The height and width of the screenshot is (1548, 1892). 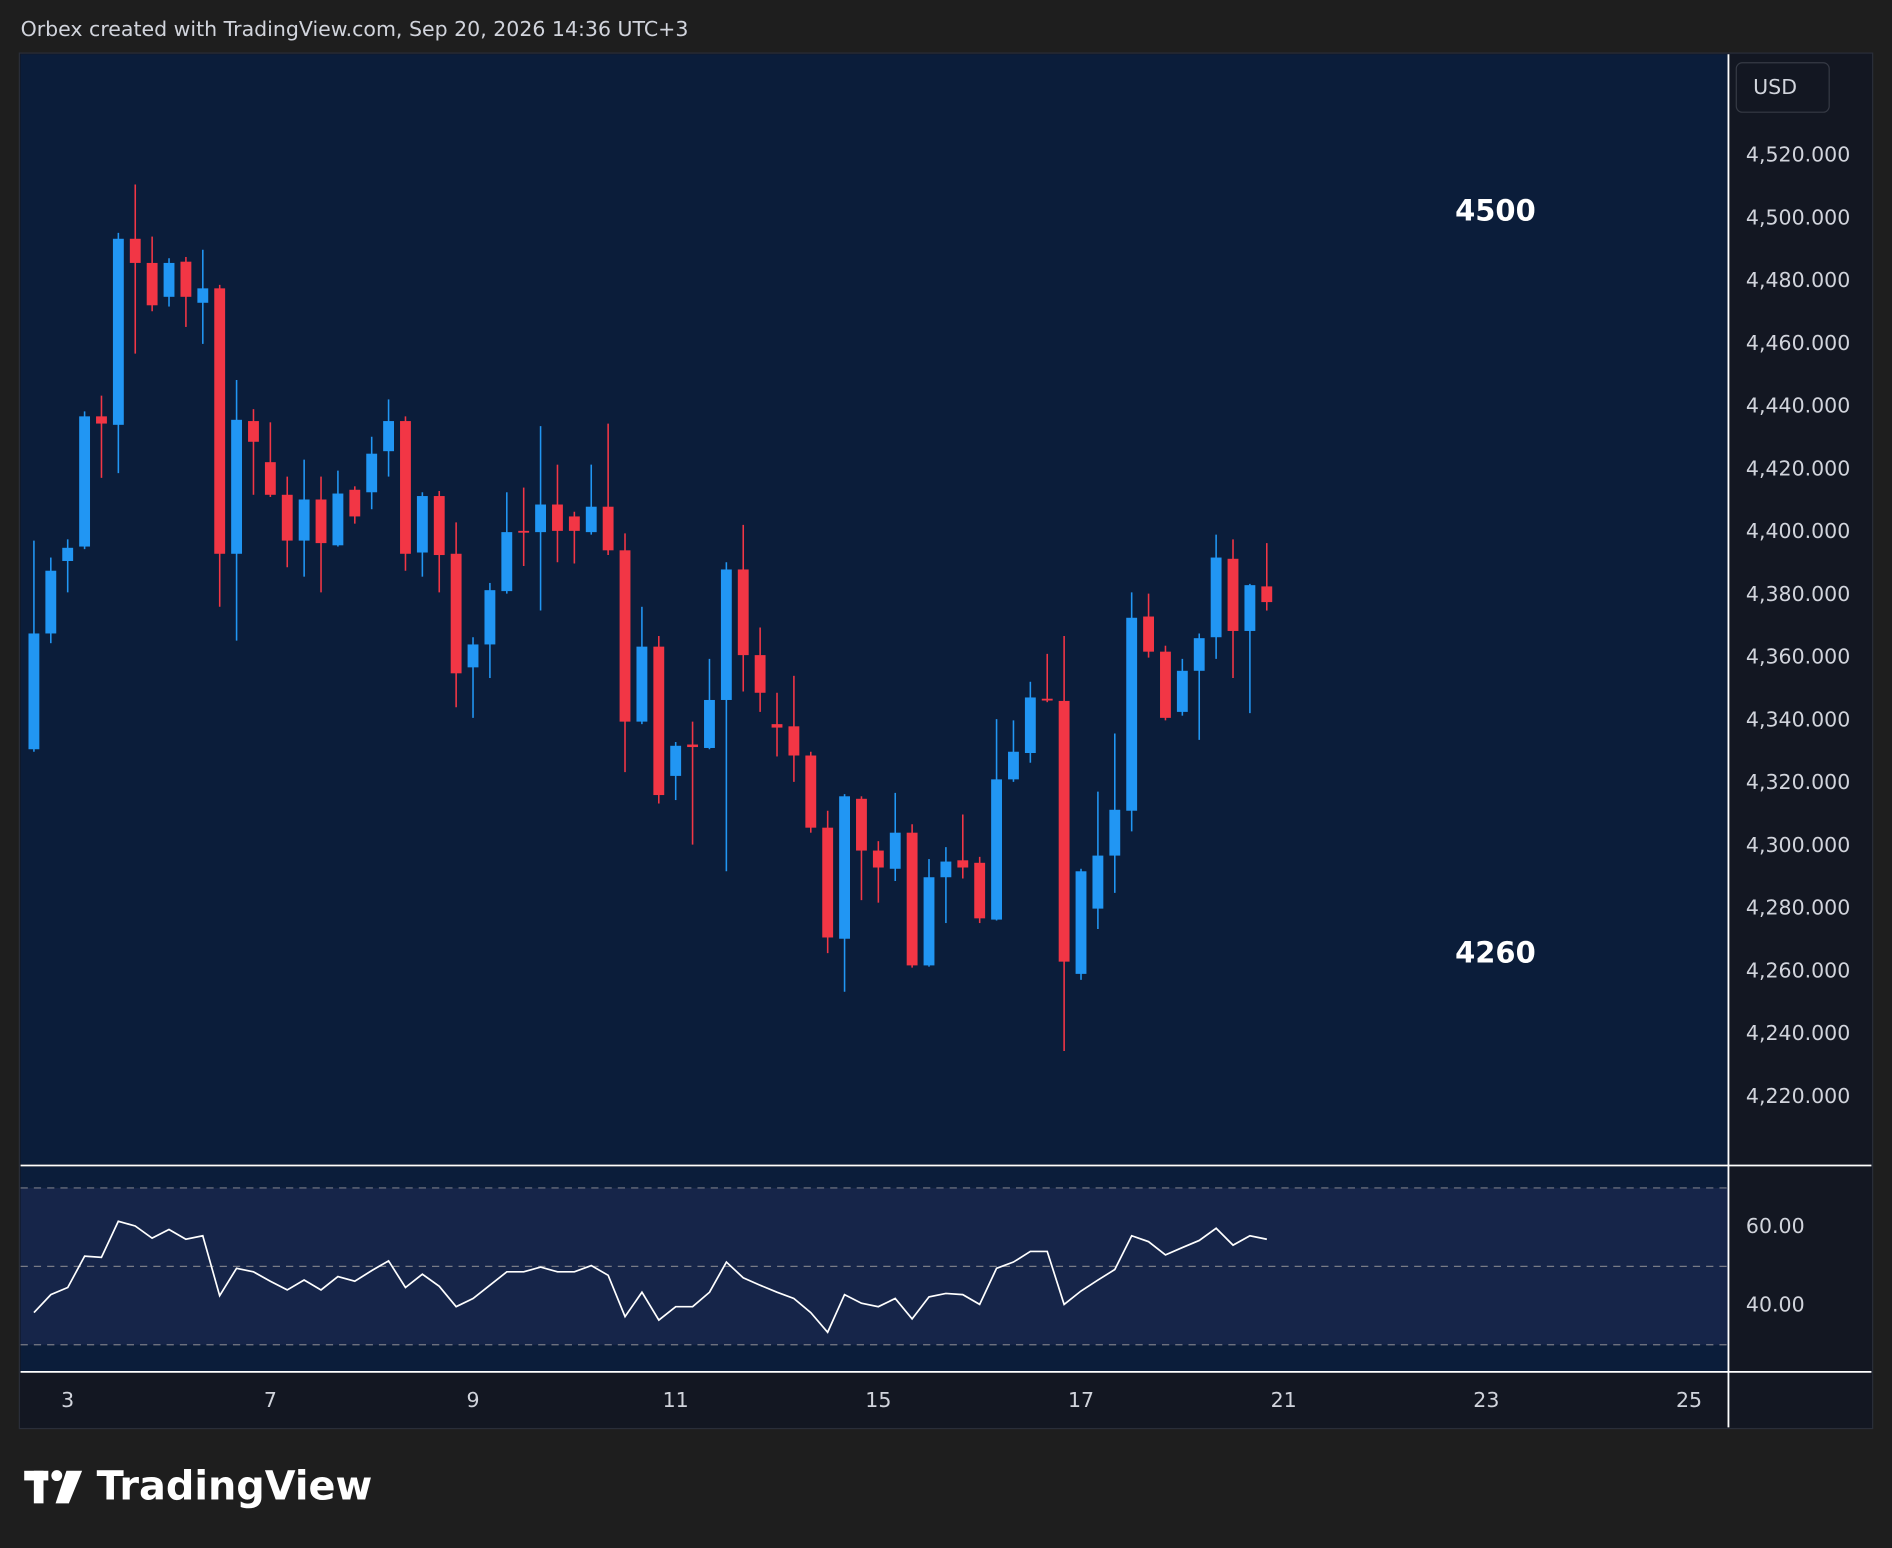 I want to click on y-tick-label: 4,300.000, so click(x=1798, y=845).